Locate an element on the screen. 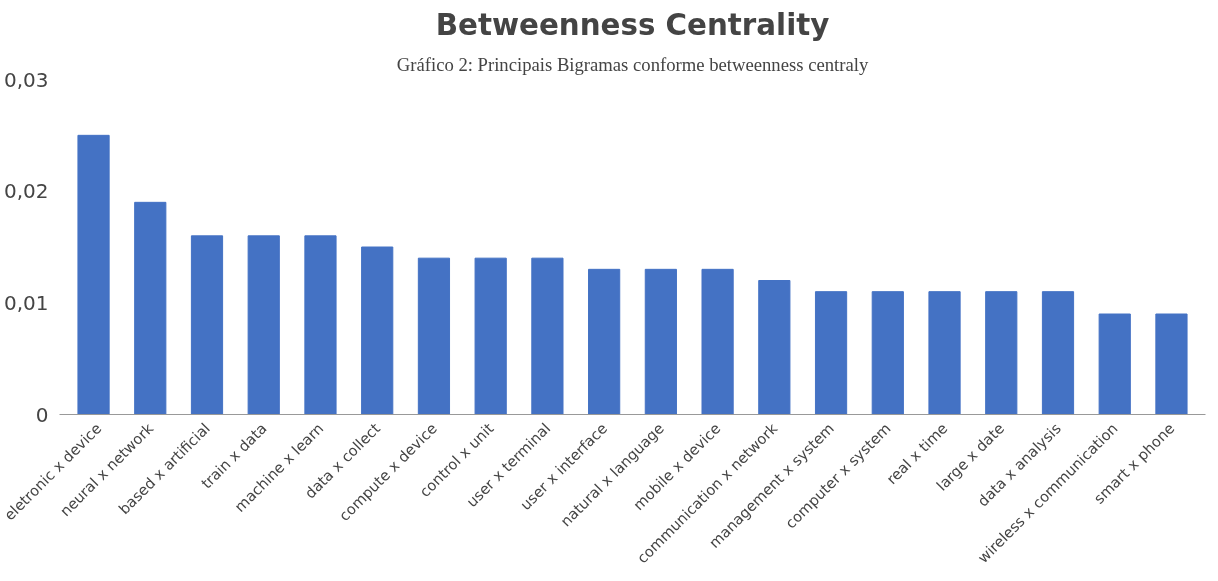 The image size is (1218, 581). y-tick-label: 0,03 is located at coordinates (26, 79).